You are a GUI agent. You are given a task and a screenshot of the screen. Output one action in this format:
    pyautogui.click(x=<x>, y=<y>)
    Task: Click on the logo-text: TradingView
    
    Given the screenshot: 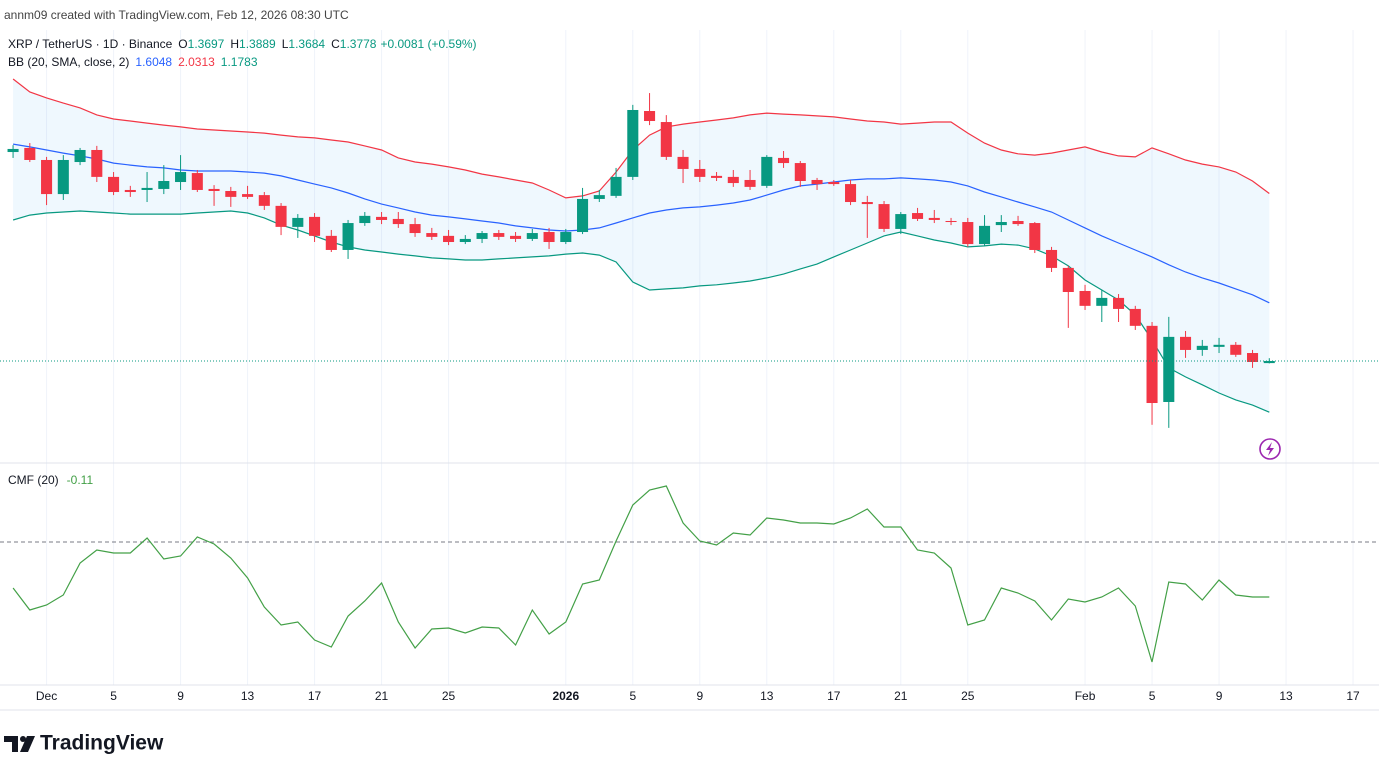 What is the action you would take?
    pyautogui.click(x=102, y=743)
    